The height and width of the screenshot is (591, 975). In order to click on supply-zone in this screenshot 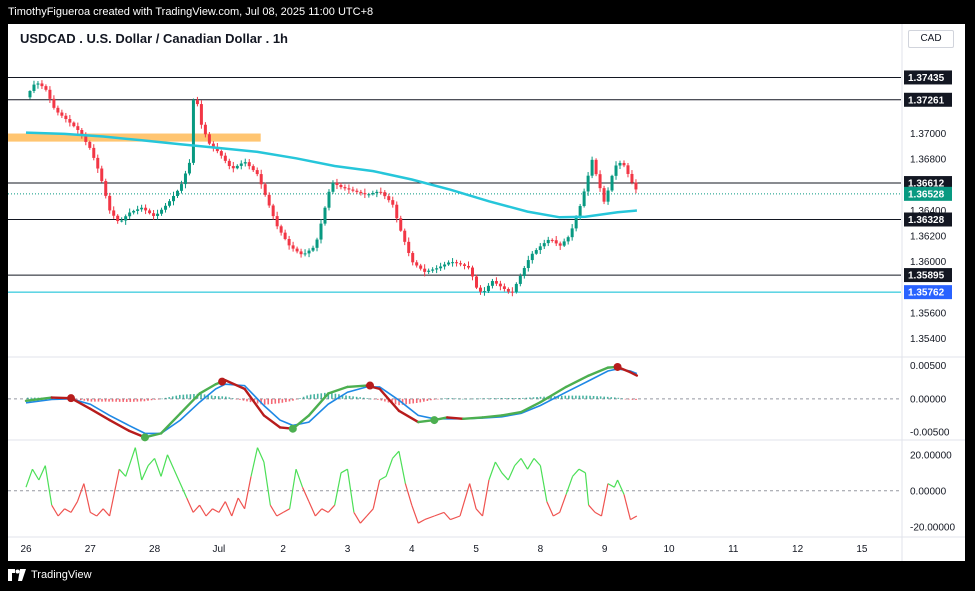, I will do `click(134, 137)`.